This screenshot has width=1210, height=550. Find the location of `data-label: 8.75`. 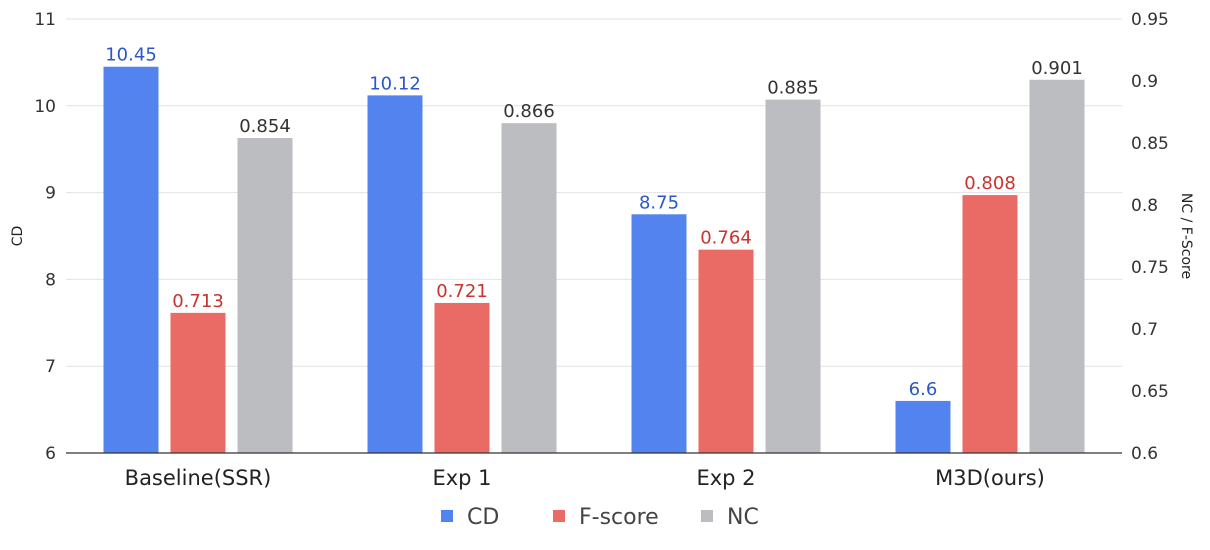

data-label: 8.75 is located at coordinates (659, 202).